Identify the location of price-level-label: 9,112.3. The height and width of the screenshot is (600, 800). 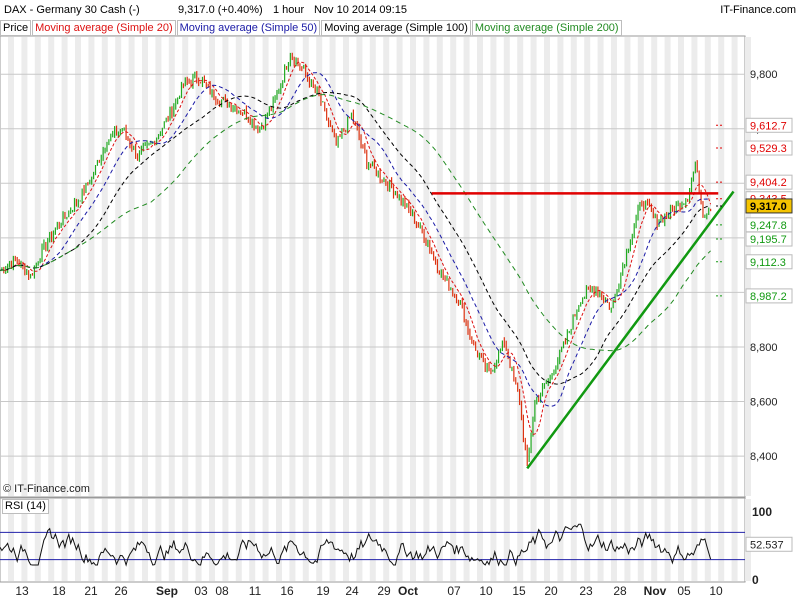
(768, 263).